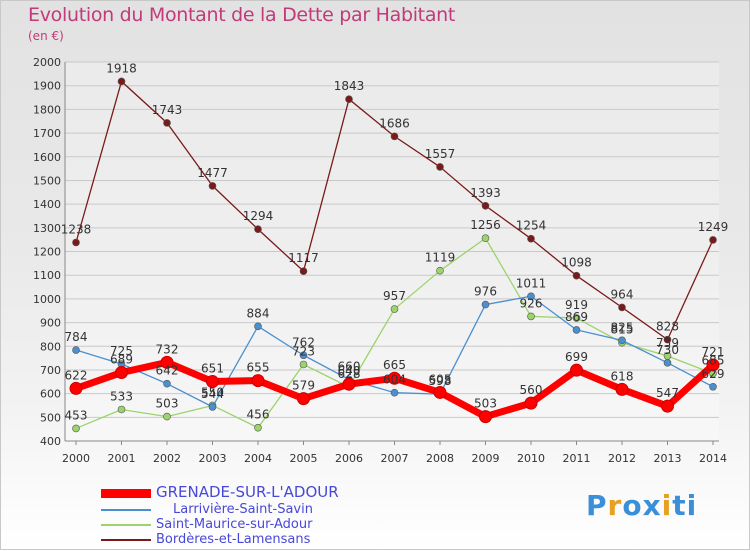 The width and height of the screenshot is (750, 551). What do you see at coordinates (46, 36) in the screenshot?
I see `chart-subtitle: (en €)` at bounding box center [46, 36].